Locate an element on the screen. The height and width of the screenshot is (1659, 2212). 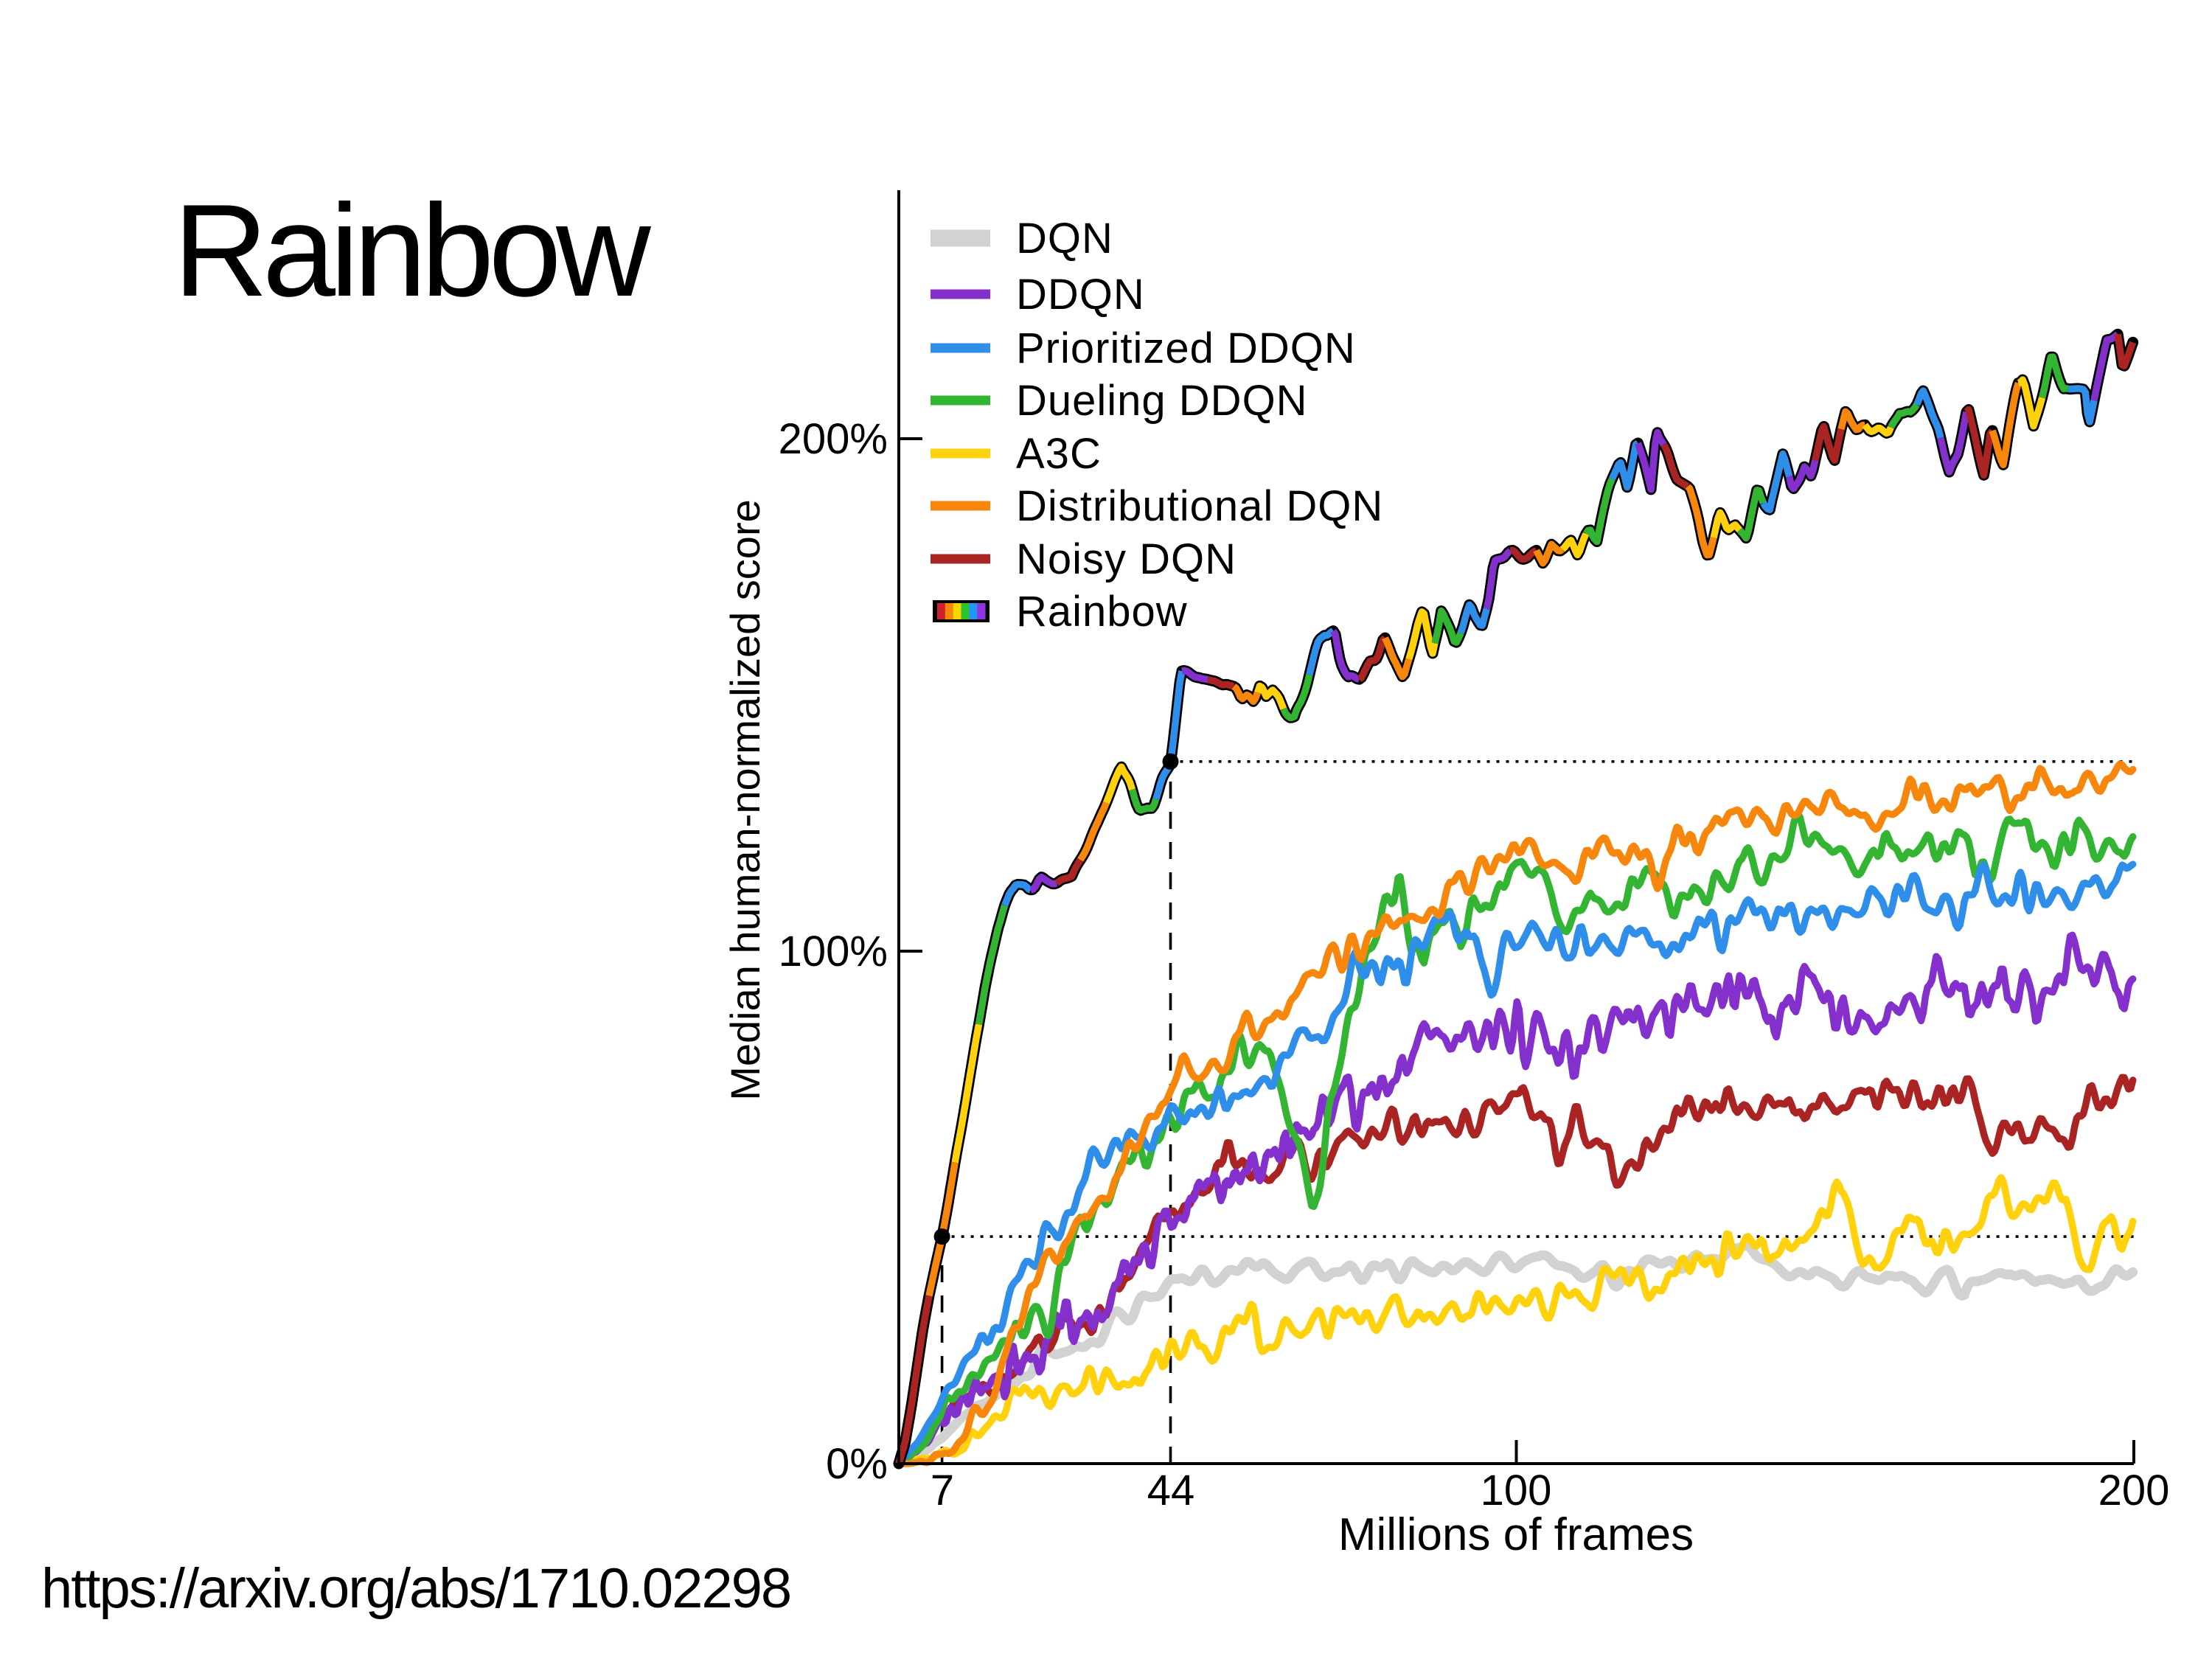
svg-text: 44 is located at coordinates (1171, 1490).